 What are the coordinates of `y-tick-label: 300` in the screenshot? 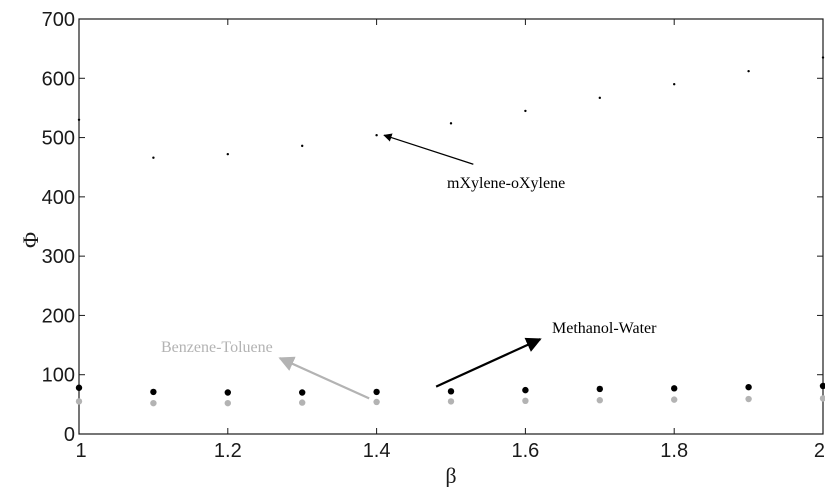 It's located at (58, 257).